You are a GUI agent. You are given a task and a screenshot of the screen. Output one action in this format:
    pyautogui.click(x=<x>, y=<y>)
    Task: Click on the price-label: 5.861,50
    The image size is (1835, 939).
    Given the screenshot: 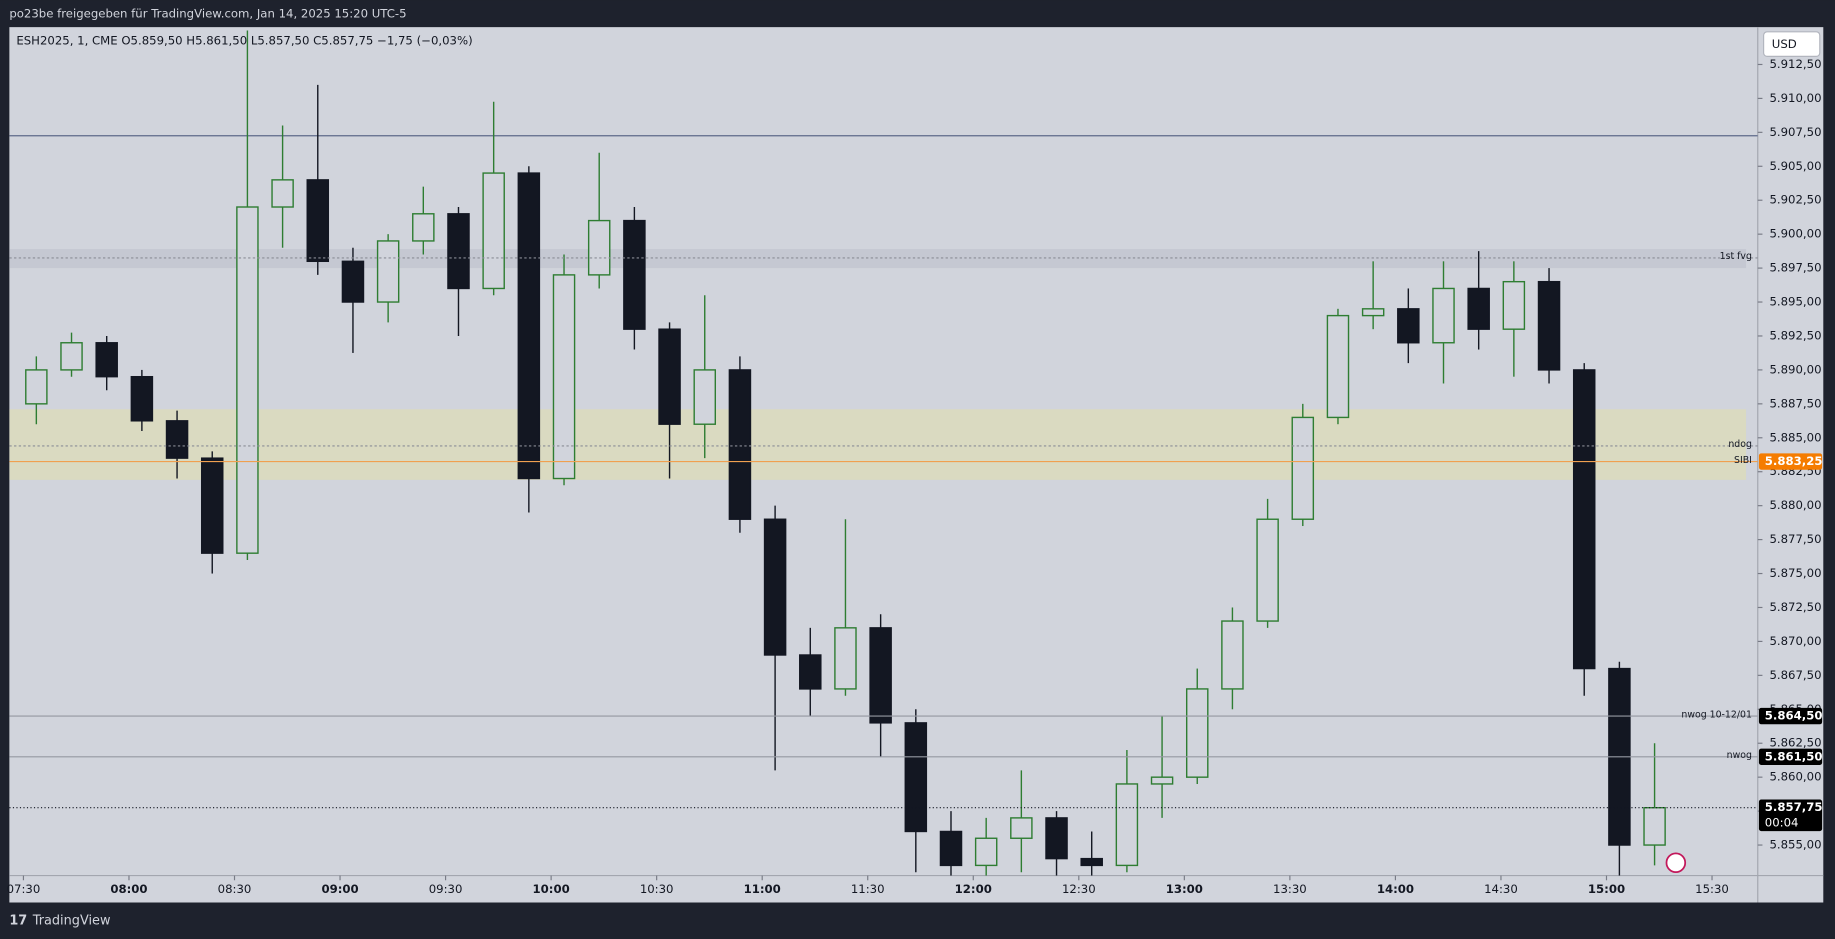 What is the action you would take?
    pyautogui.click(x=1794, y=756)
    